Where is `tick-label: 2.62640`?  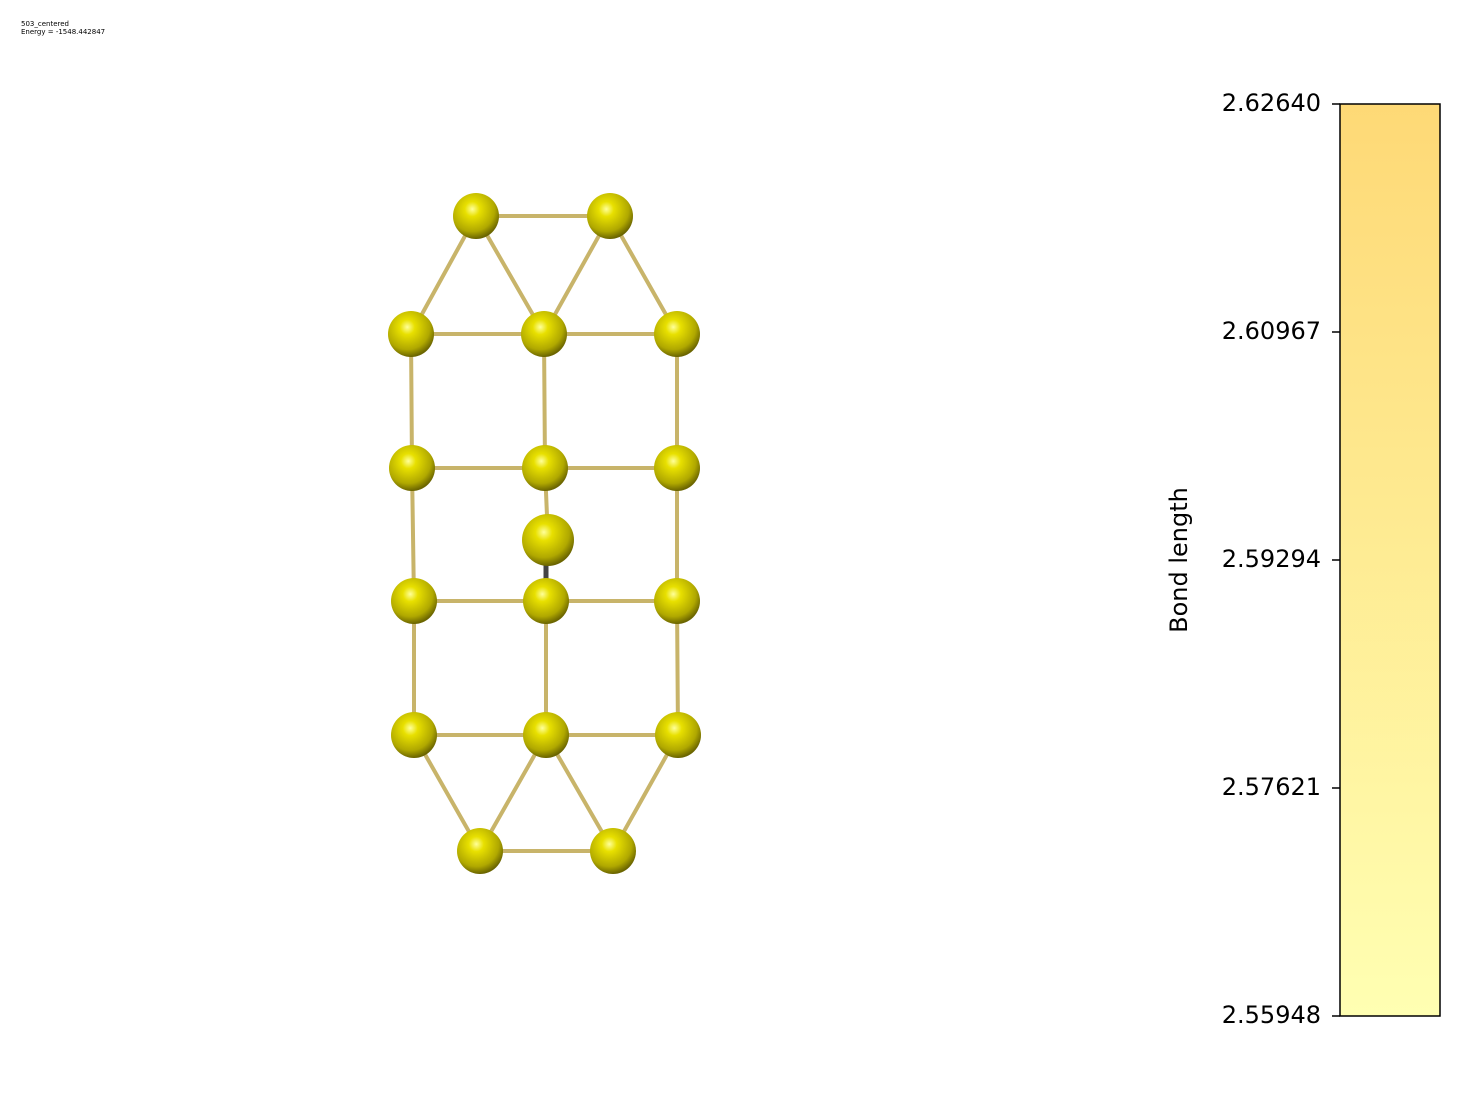
tick-label: 2.62640 is located at coordinates (1271, 103).